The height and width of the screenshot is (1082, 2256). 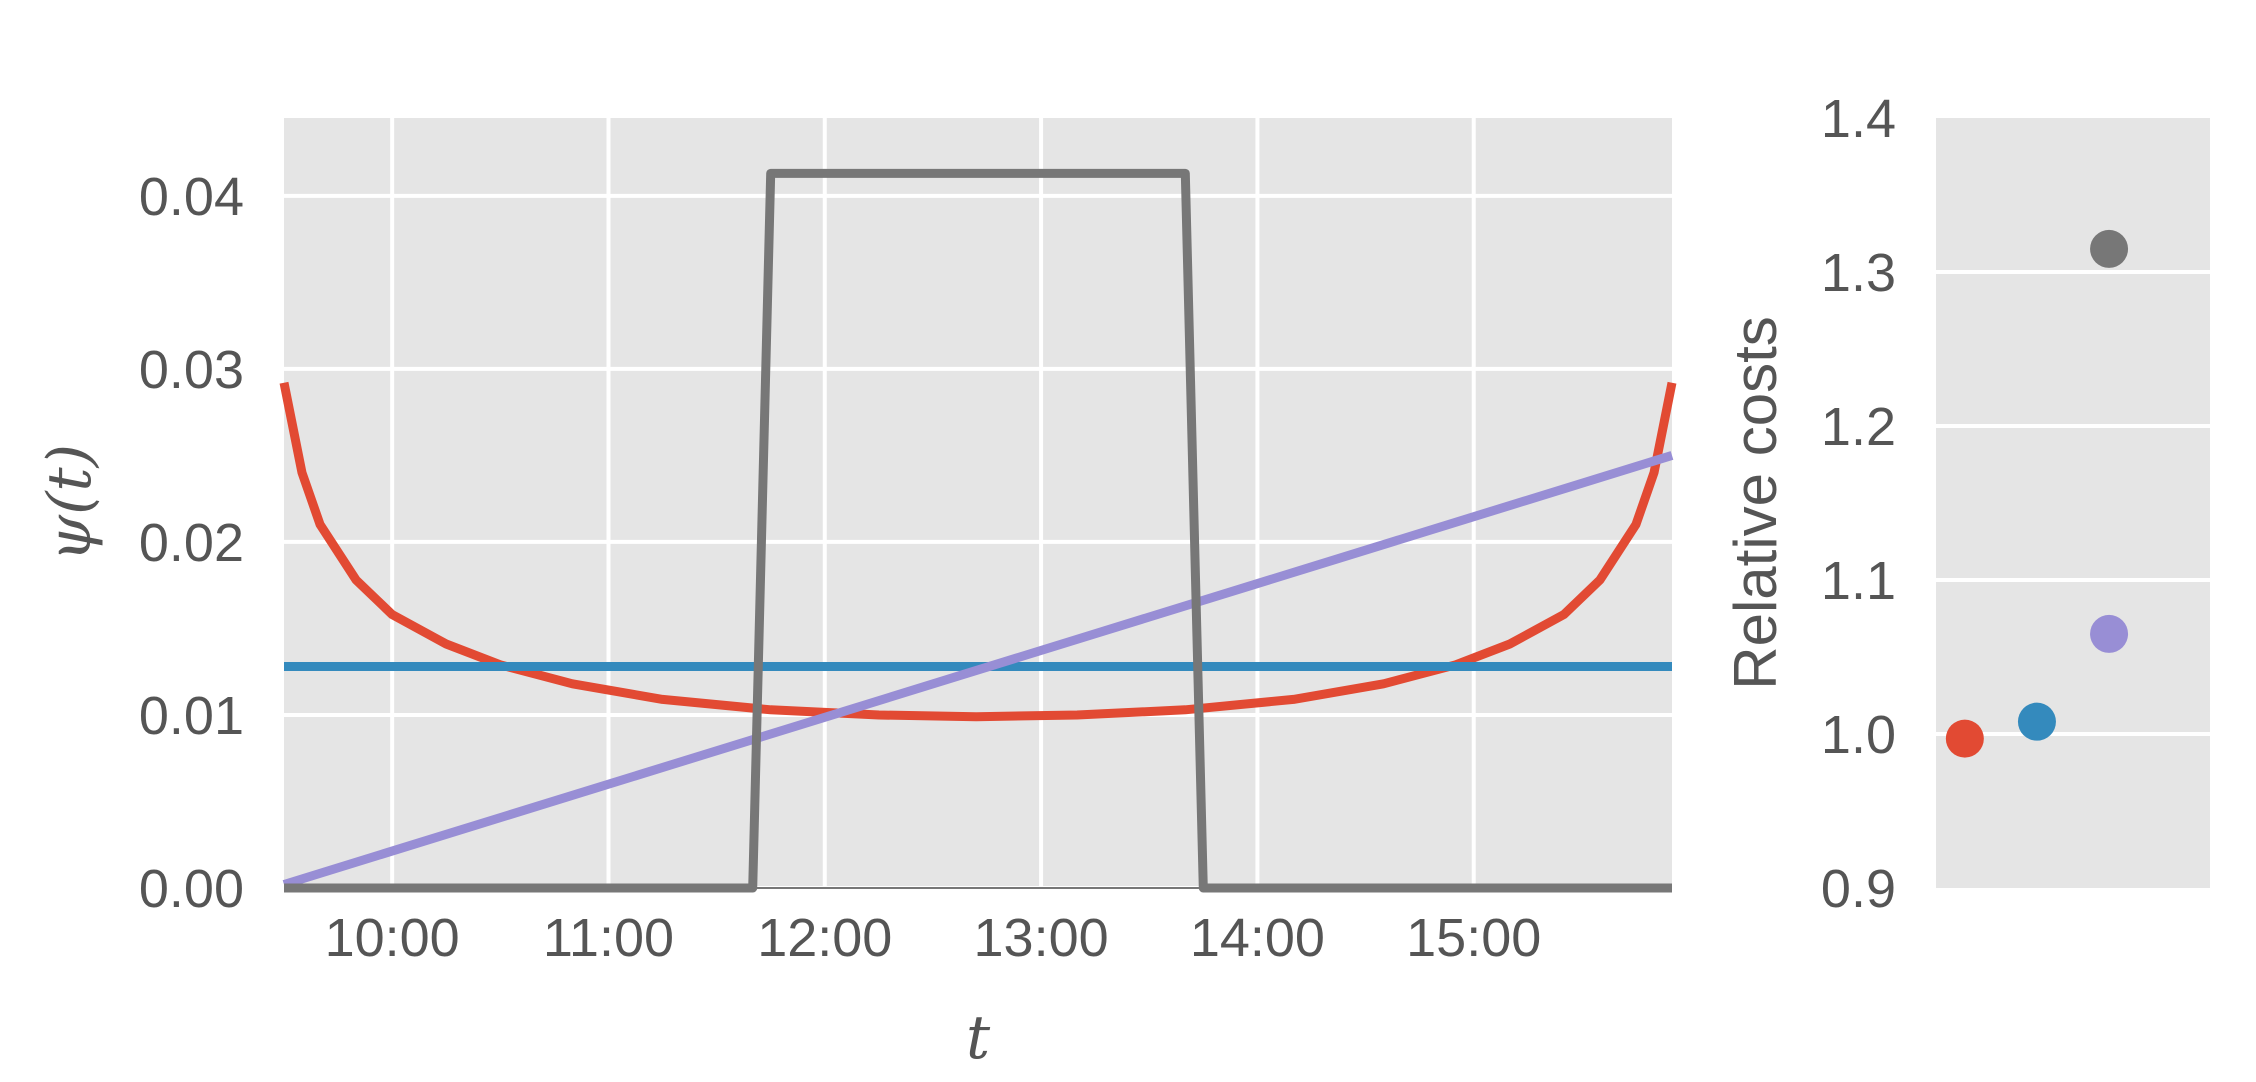 What do you see at coordinates (191, 889) in the screenshot?
I see `psi-chart-y-tick-label: 0.00` at bounding box center [191, 889].